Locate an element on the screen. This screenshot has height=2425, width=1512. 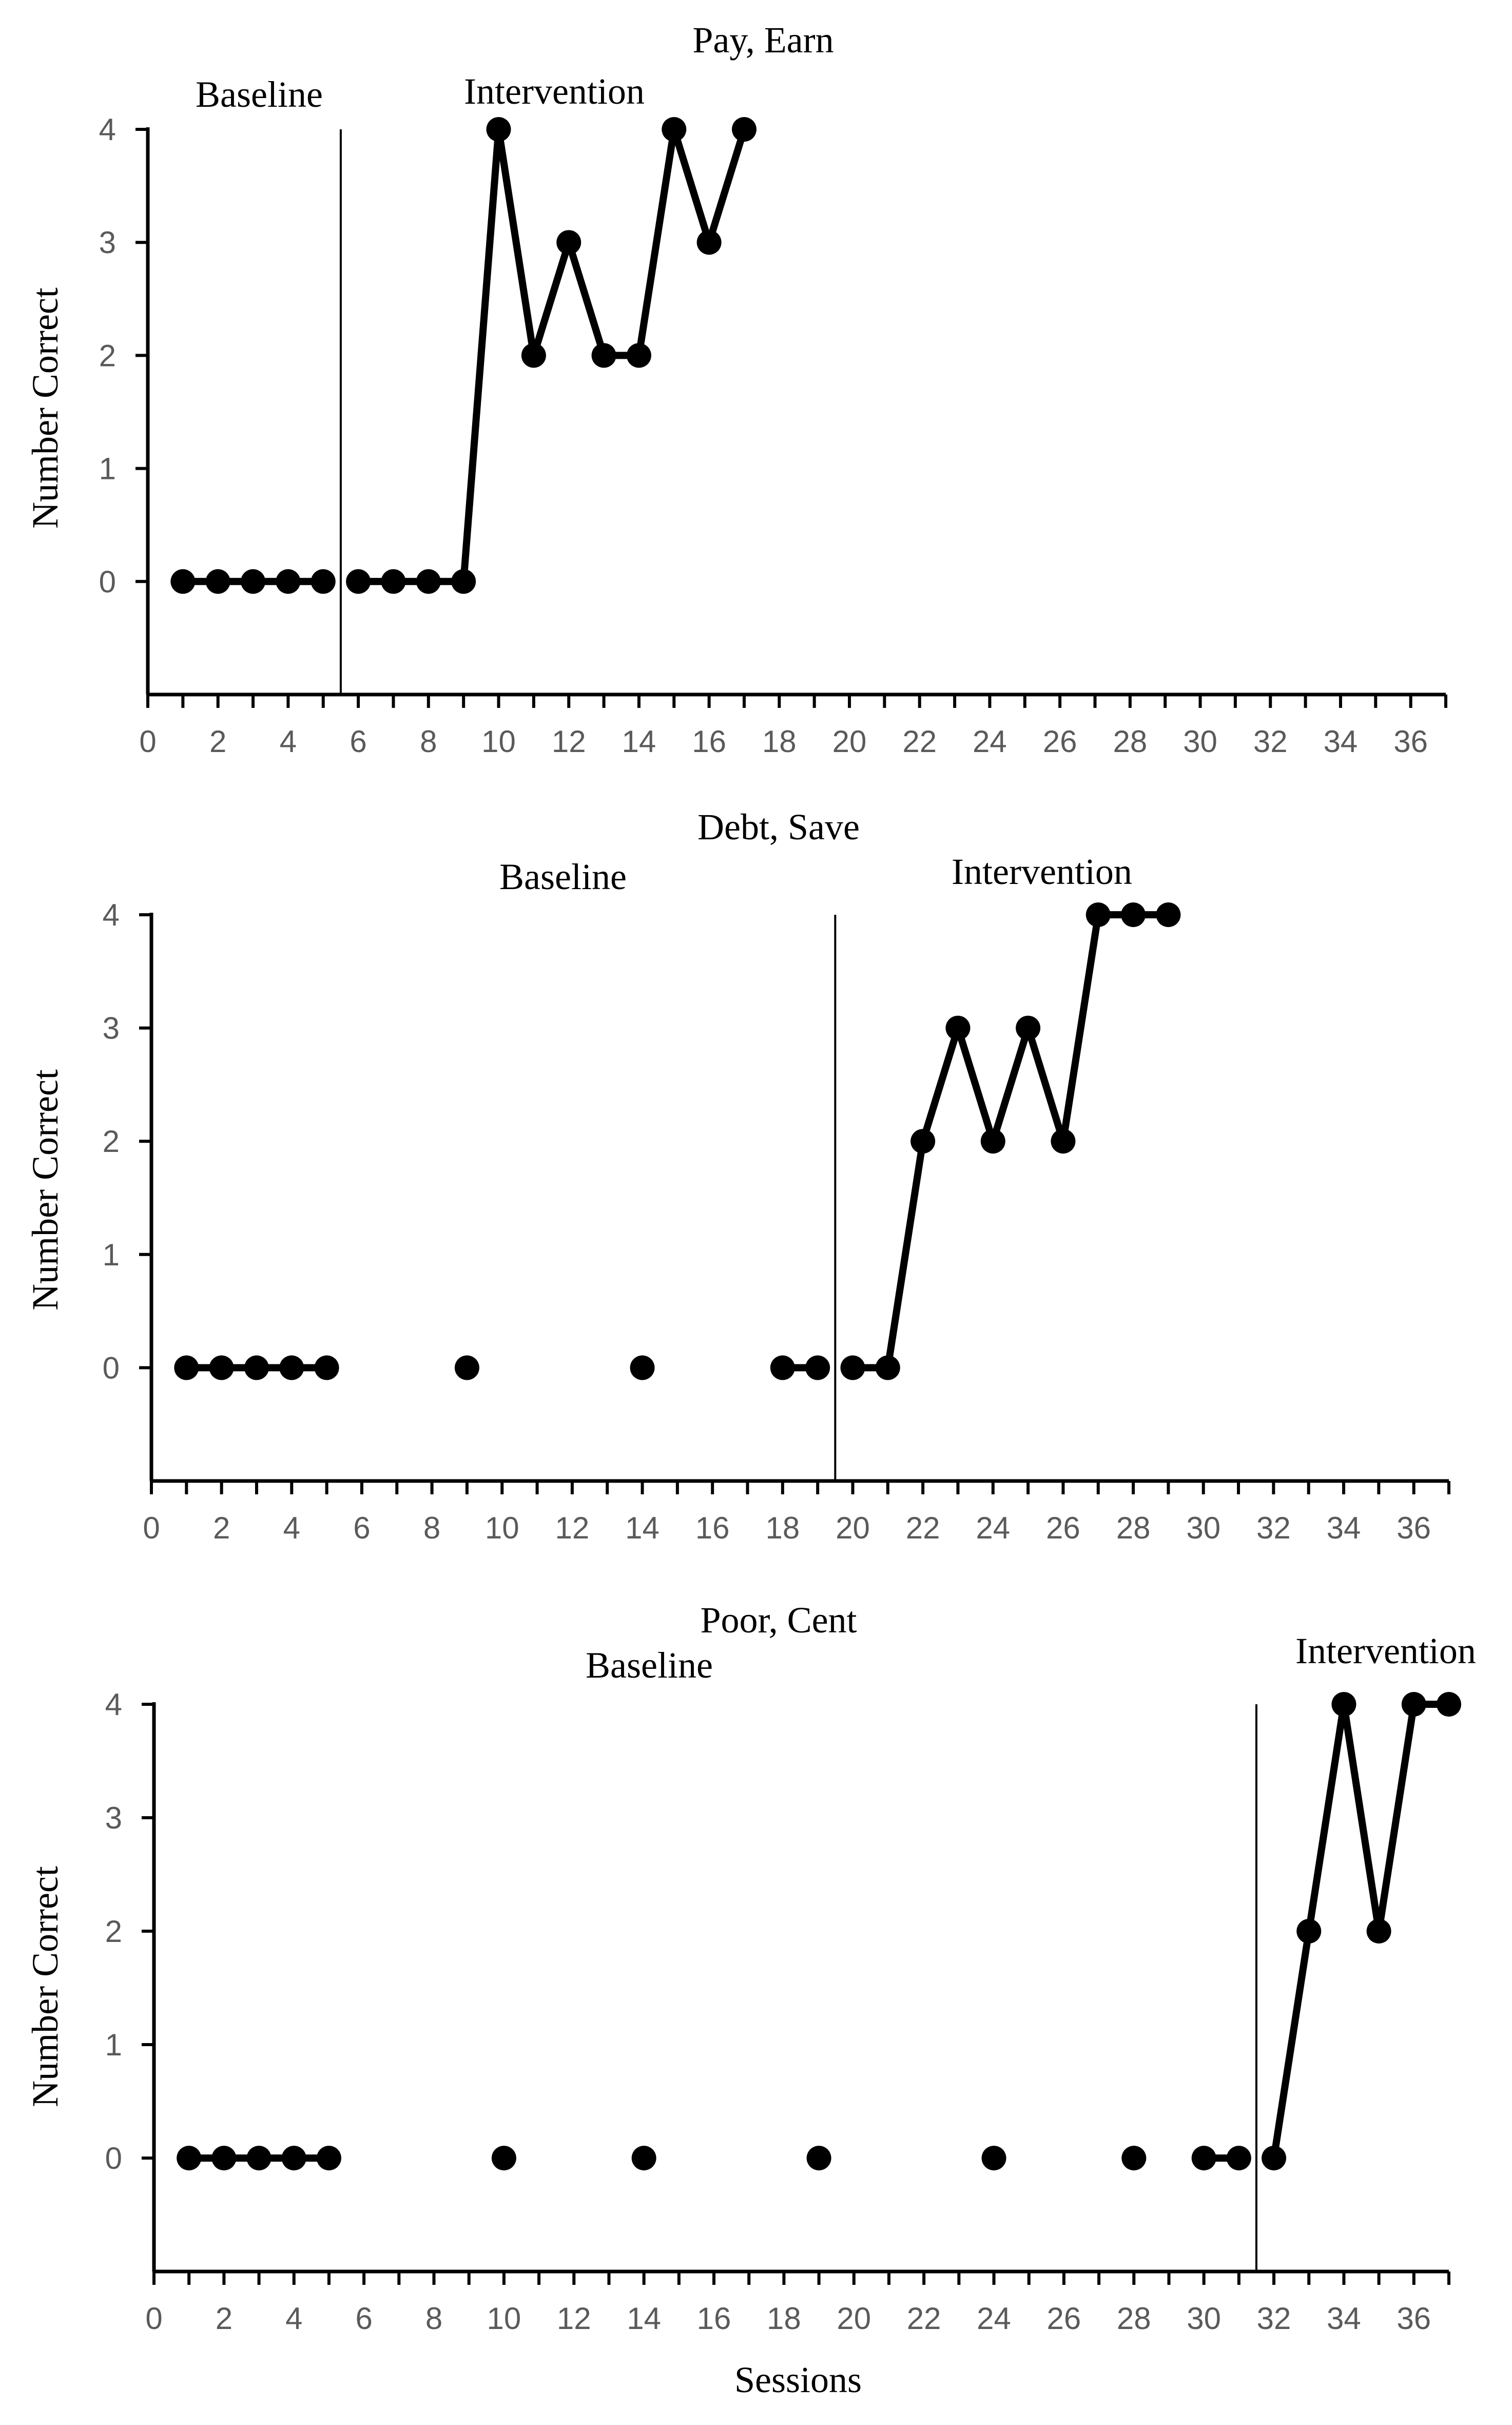
x-tick-label: 16 is located at coordinates (709, 742).